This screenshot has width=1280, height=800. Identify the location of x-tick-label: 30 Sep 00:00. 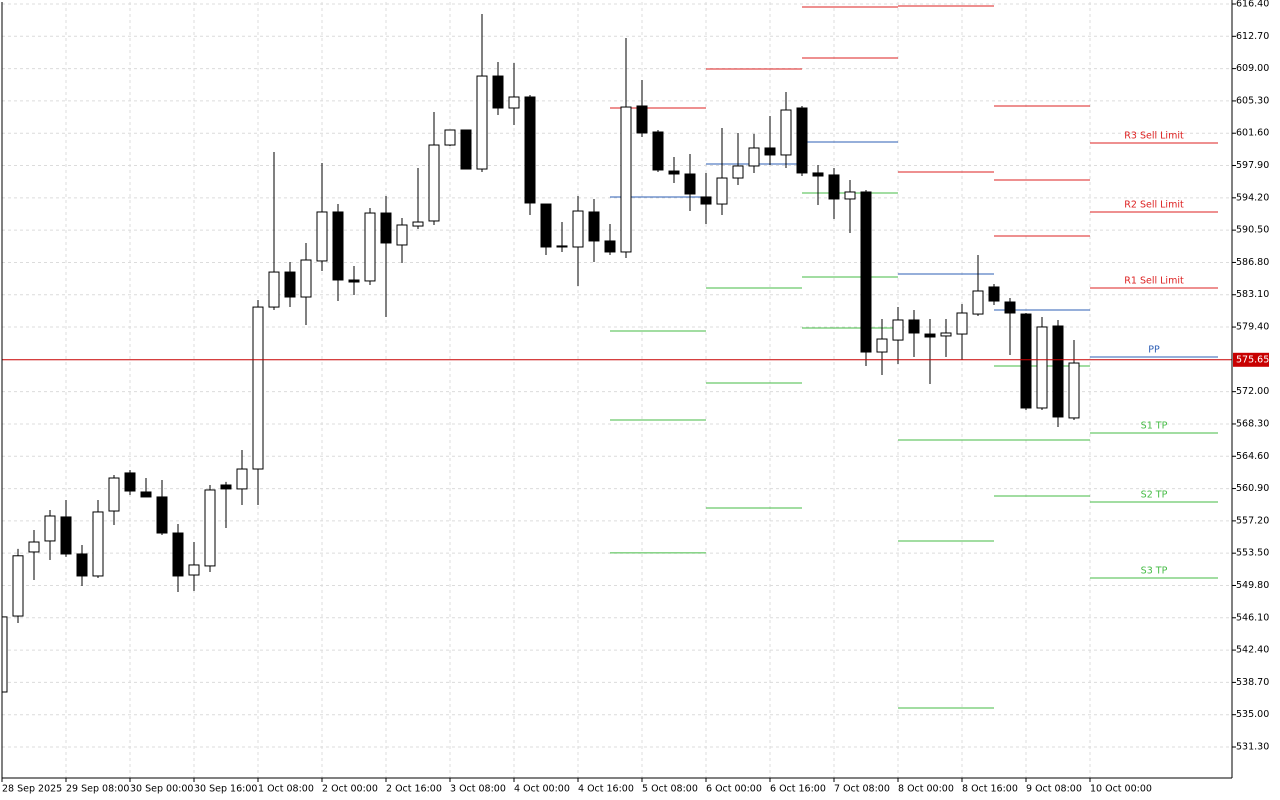
(161, 789).